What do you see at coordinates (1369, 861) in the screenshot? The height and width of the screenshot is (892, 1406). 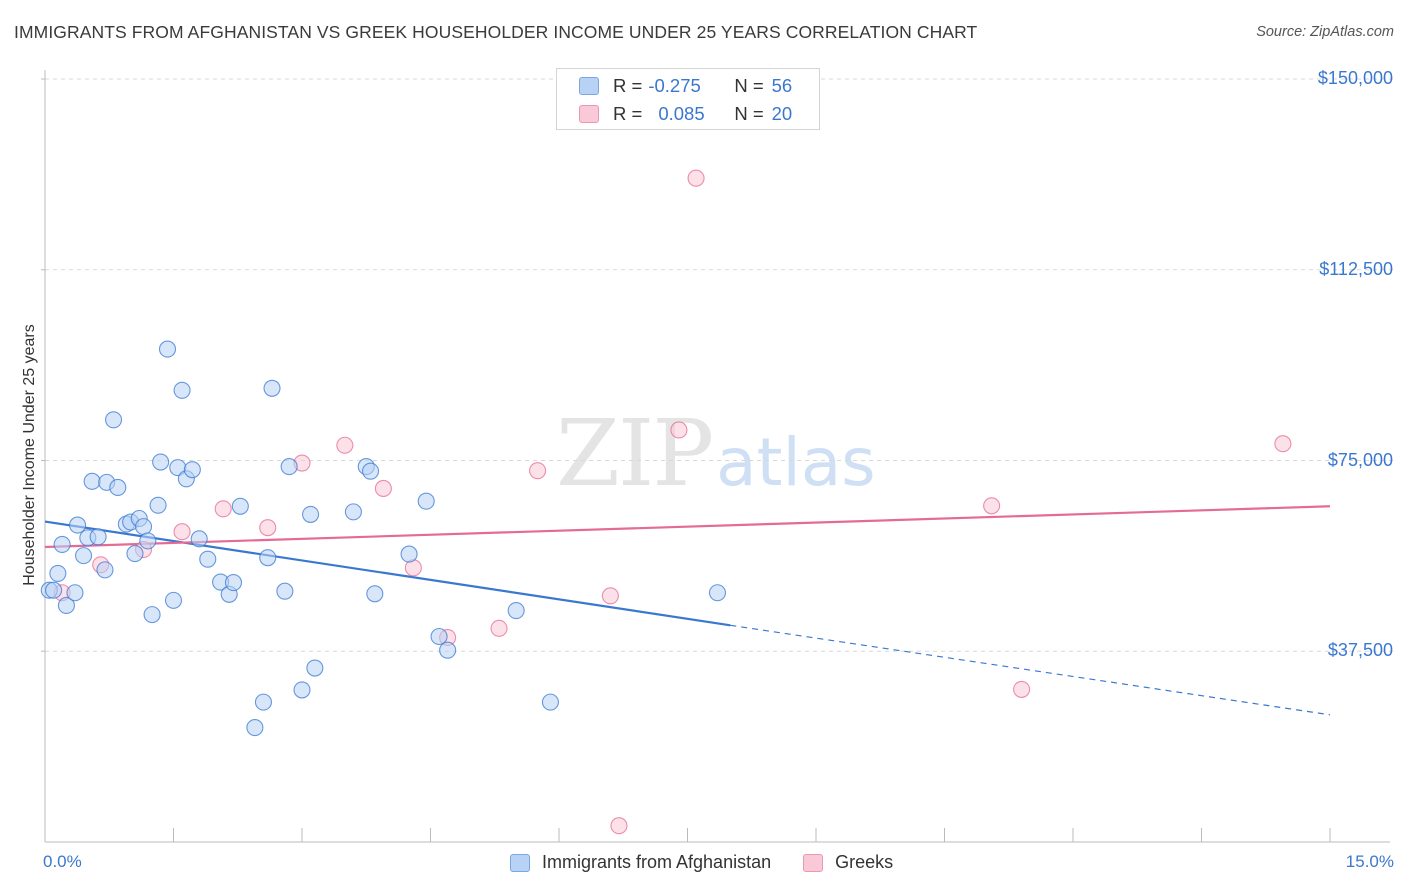 I see `x-tick-label-max: 15.0%` at bounding box center [1369, 861].